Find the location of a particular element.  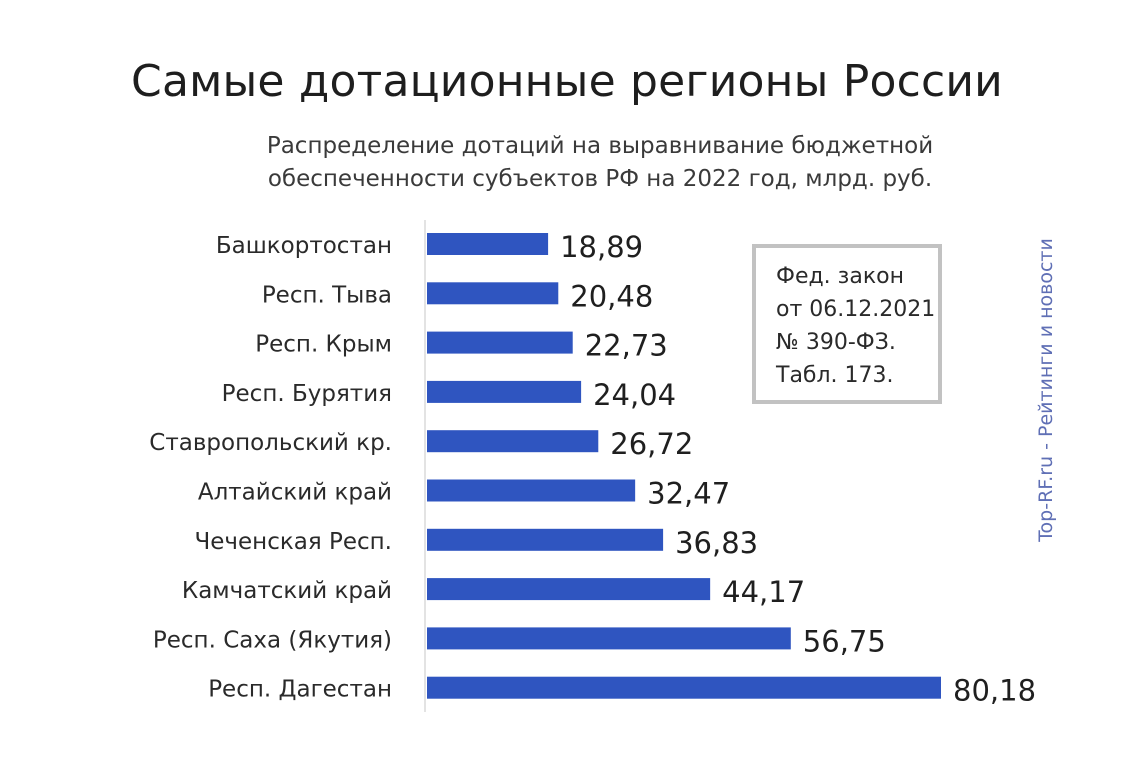

category-label: Респ. Дагестан is located at coordinates (300, 690).